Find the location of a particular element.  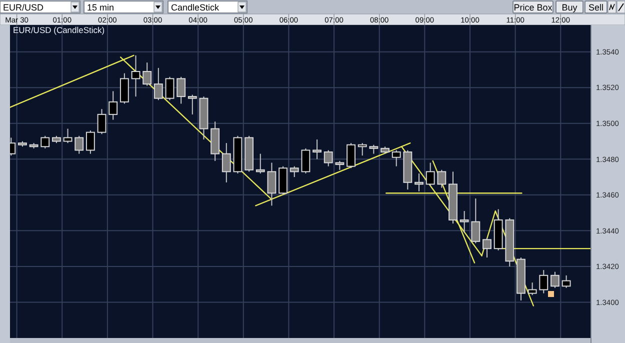

text: Price Box is located at coordinates (533, 7).